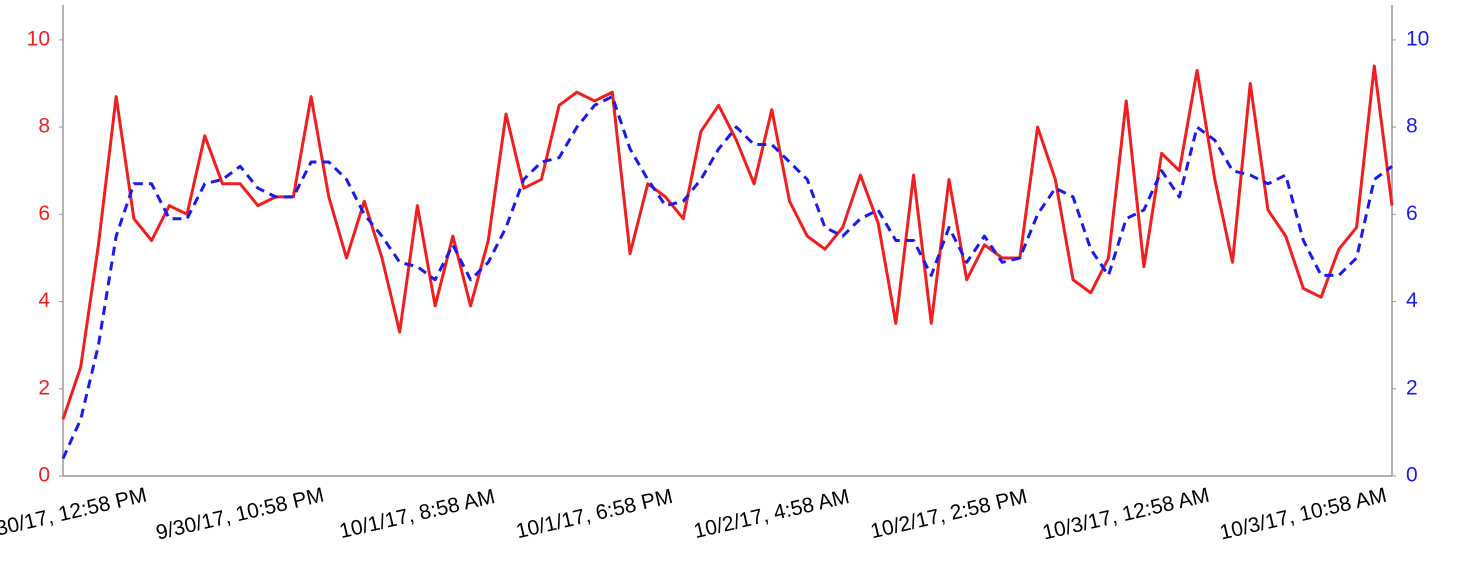 The image size is (1457, 583). I want to click on y-tick-label: 10, so click(38, 38).